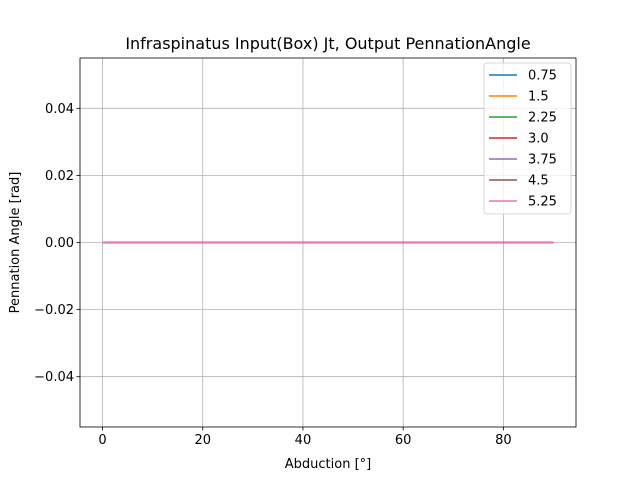 This screenshot has height=480, width=640. Describe the element at coordinates (542, 160) in the screenshot. I see `legend-label: 3.75` at that location.